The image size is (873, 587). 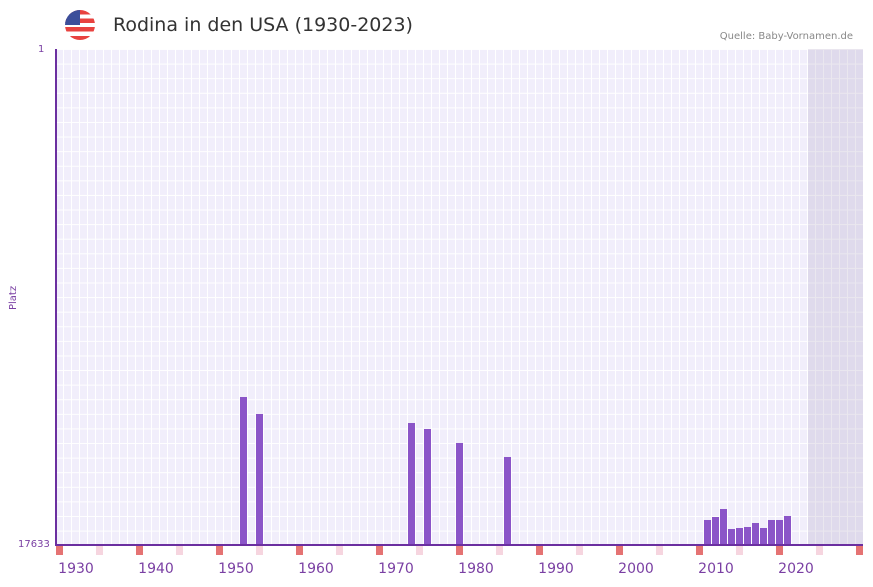 What do you see at coordinates (707, 532) in the screenshot?
I see `bar-2009` at bounding box center [707, 532].